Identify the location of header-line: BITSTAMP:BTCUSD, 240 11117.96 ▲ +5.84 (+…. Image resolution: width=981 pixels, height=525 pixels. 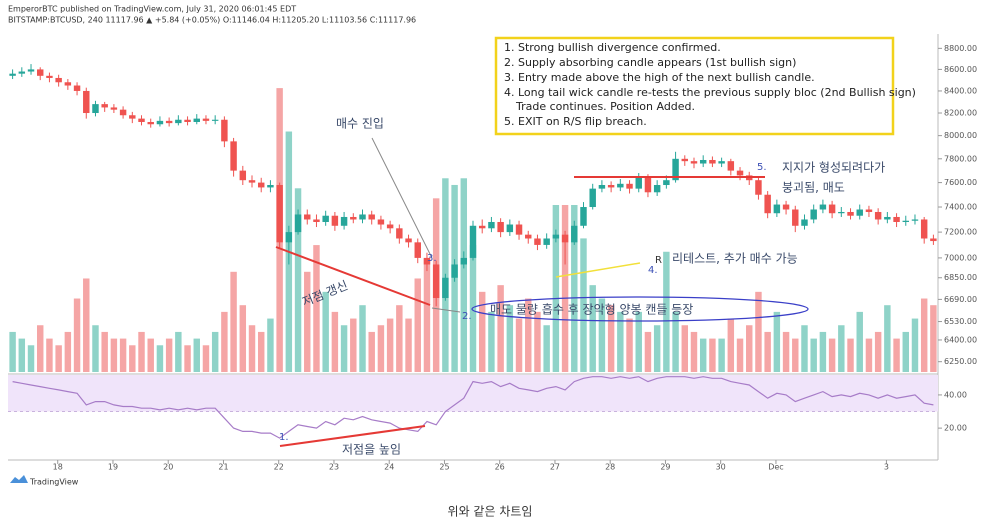
(212, 20).